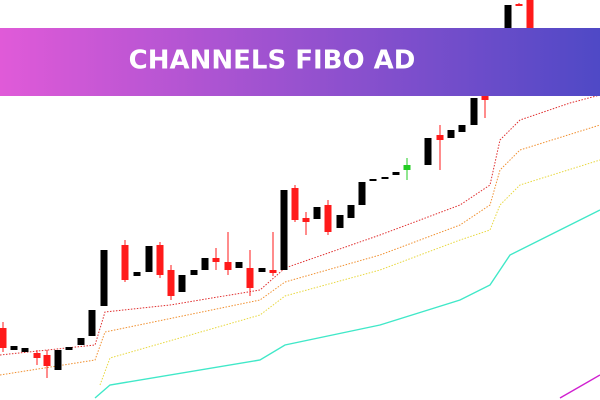 This screenshot has width=600, height=400. Describe the element at coordinates (272, 61) in the screenshot. I see `chart-title: CHANNELS FIBO AD` at that location.